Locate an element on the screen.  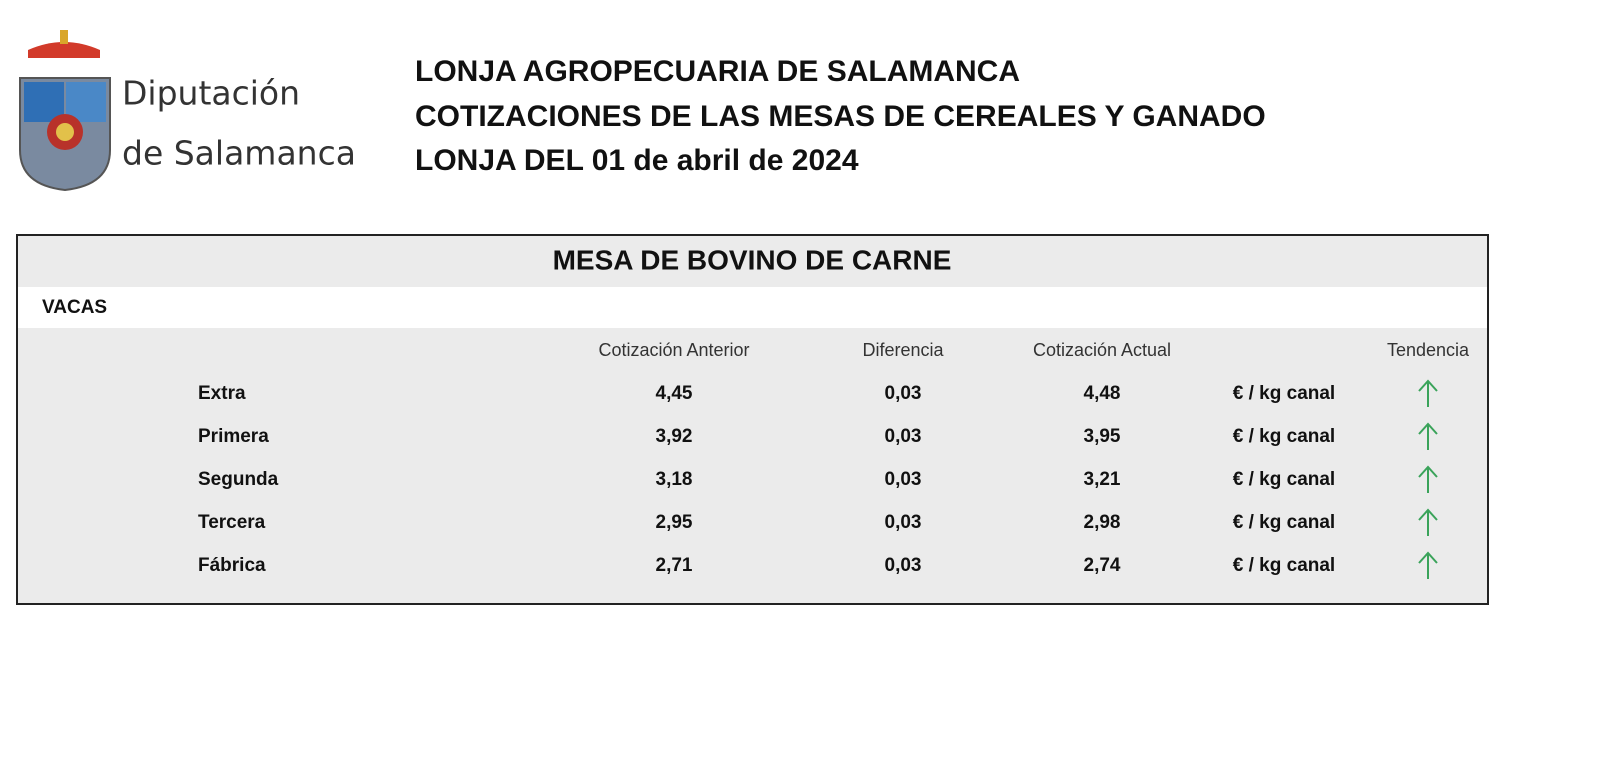
cell-actual: 2,74 is located at coordinates (1102, 565).